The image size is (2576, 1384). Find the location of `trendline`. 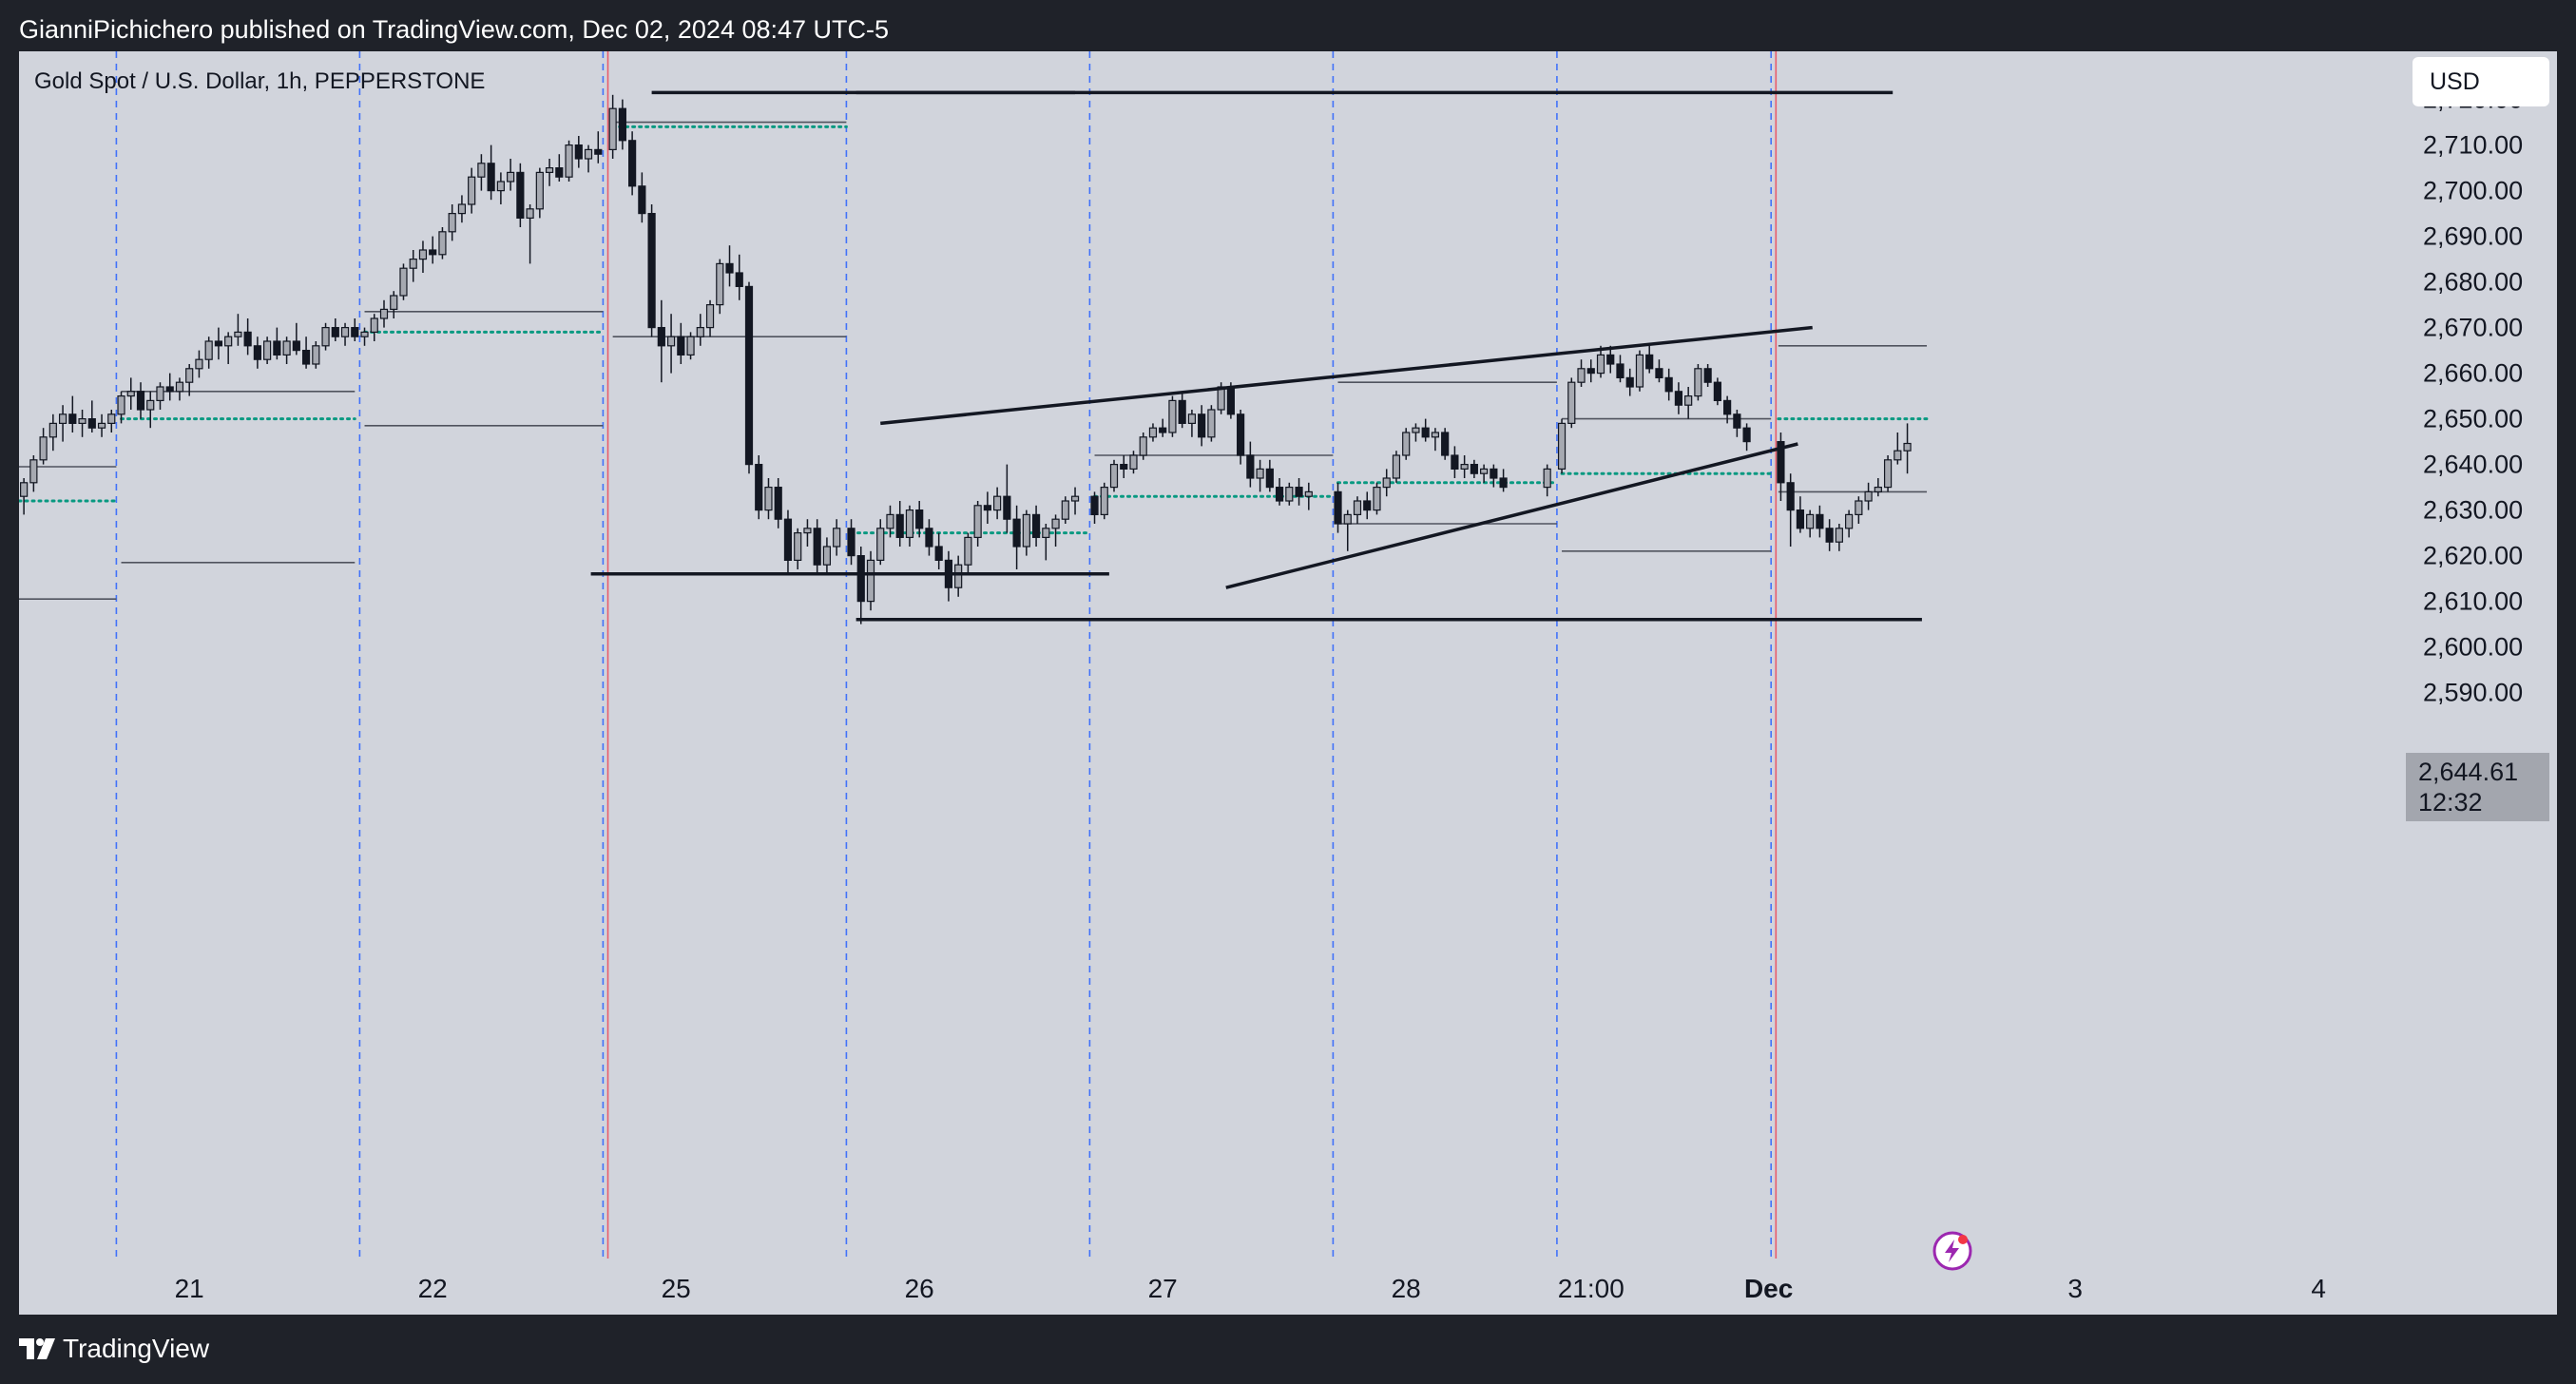

trendline is located at coordinates (1511, 515).